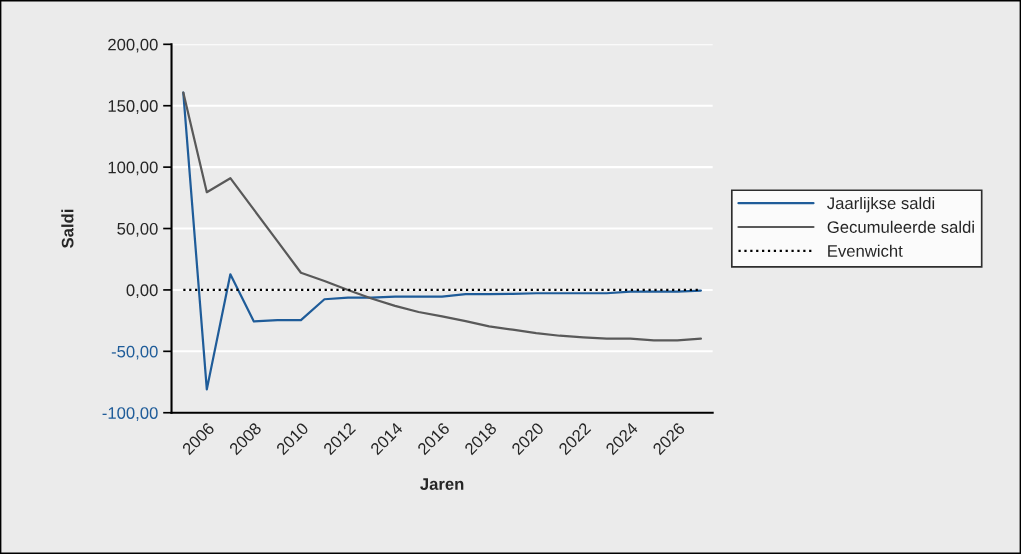  What do you see at coordinates (133, 168) in the screenshot?
I see `y-tick-label: 100,00` at bounding box center [133, 168].